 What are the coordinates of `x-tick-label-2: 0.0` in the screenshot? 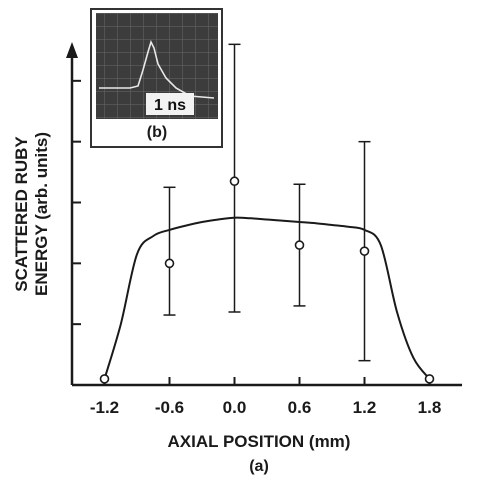 It's located at (235, 407).